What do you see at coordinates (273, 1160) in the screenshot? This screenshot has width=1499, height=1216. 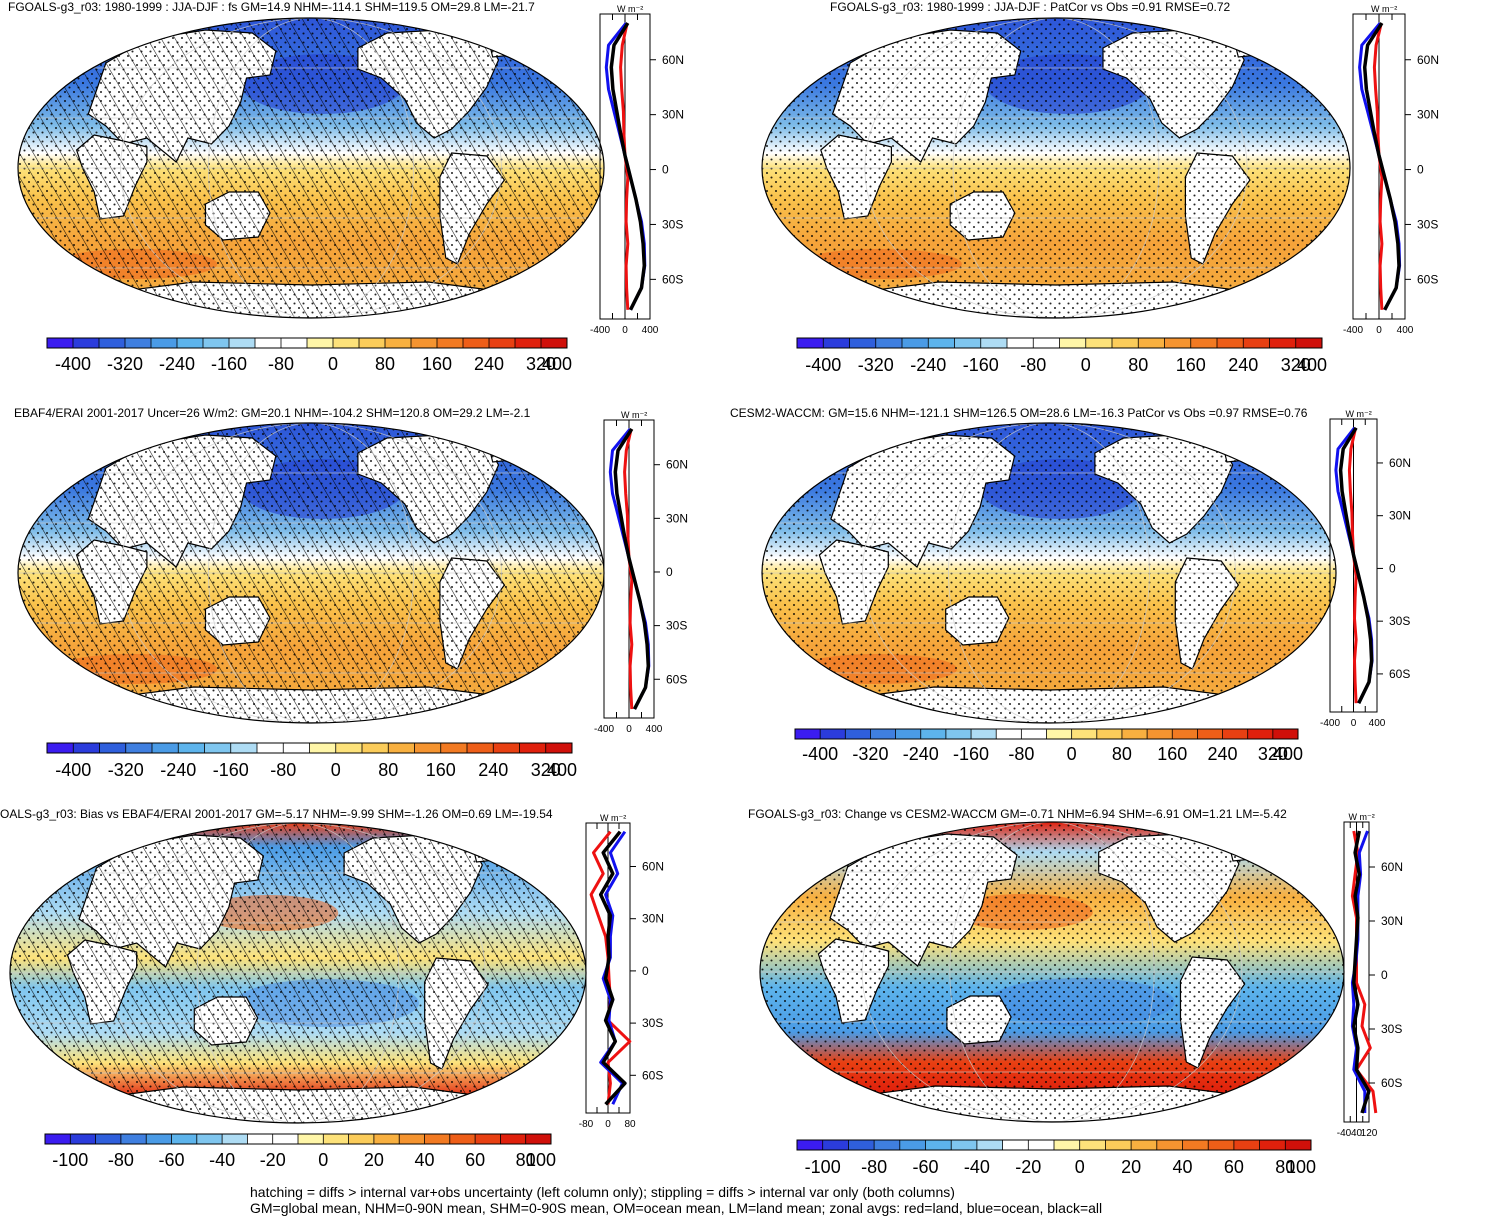 I see `colorbar-tick-label: -20` at bounding box center [273, 1160].